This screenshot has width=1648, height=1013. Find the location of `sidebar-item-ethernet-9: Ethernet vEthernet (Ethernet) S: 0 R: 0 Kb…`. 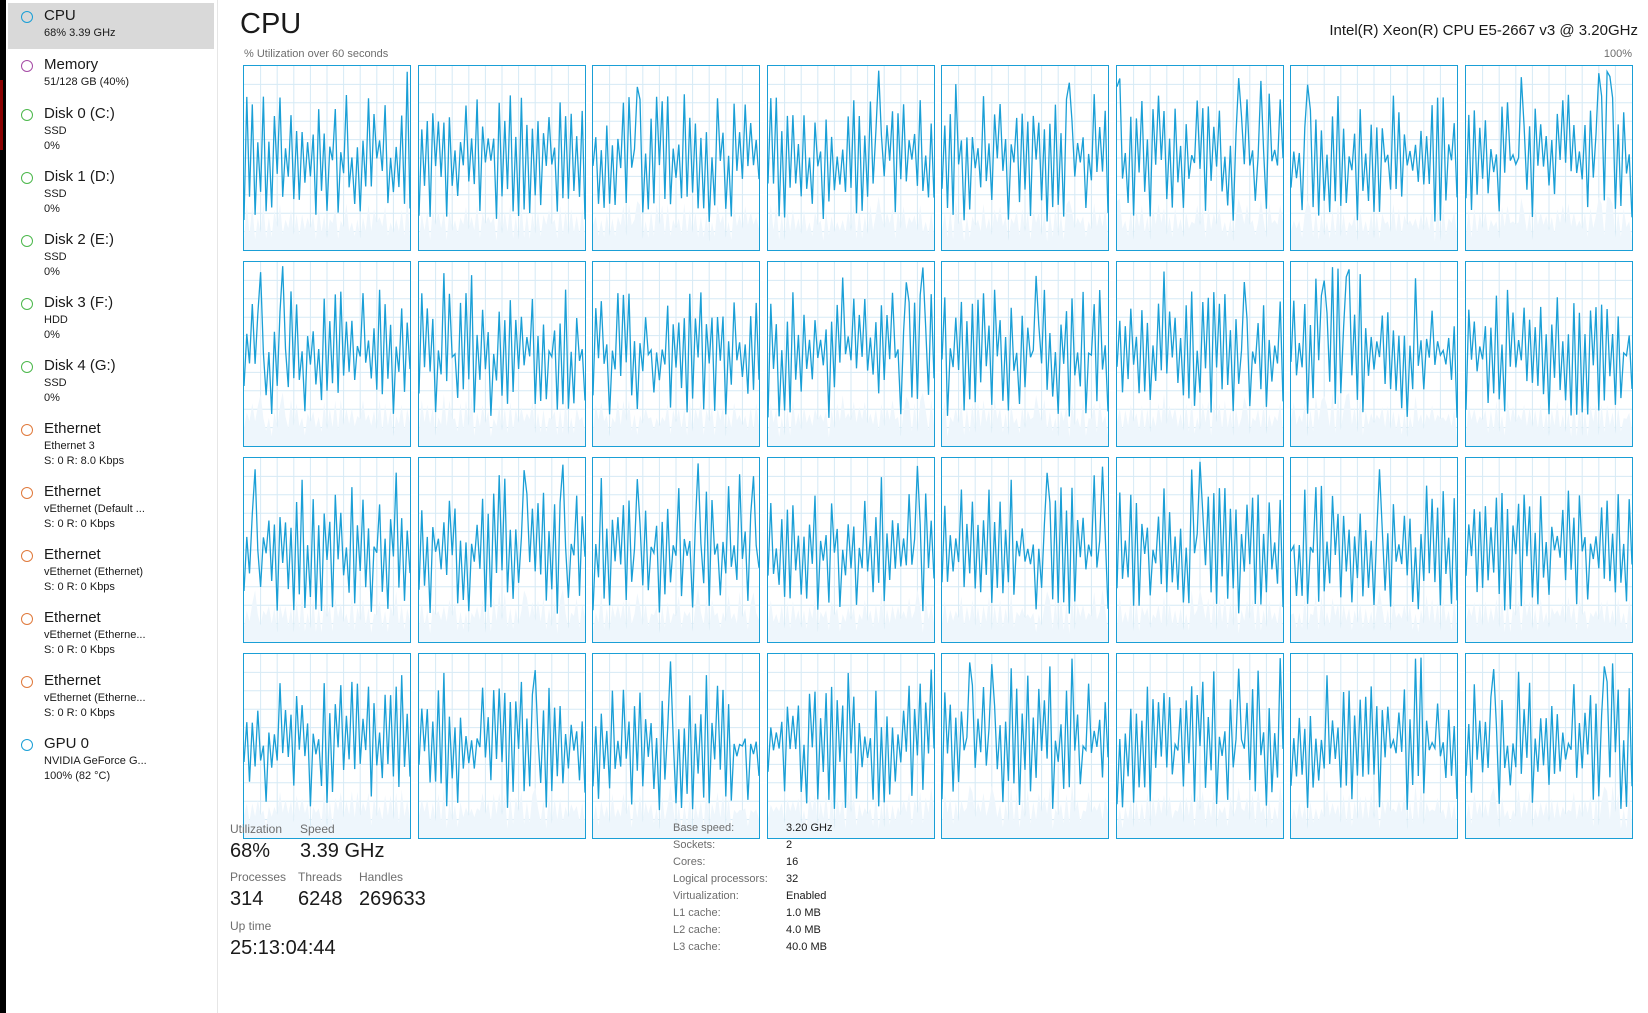

sidebar-item-ethernet-9: Ethernet vEthernet (Ethernet) S: 0 R: 0 Kb… is located at coordinates (111, 572).